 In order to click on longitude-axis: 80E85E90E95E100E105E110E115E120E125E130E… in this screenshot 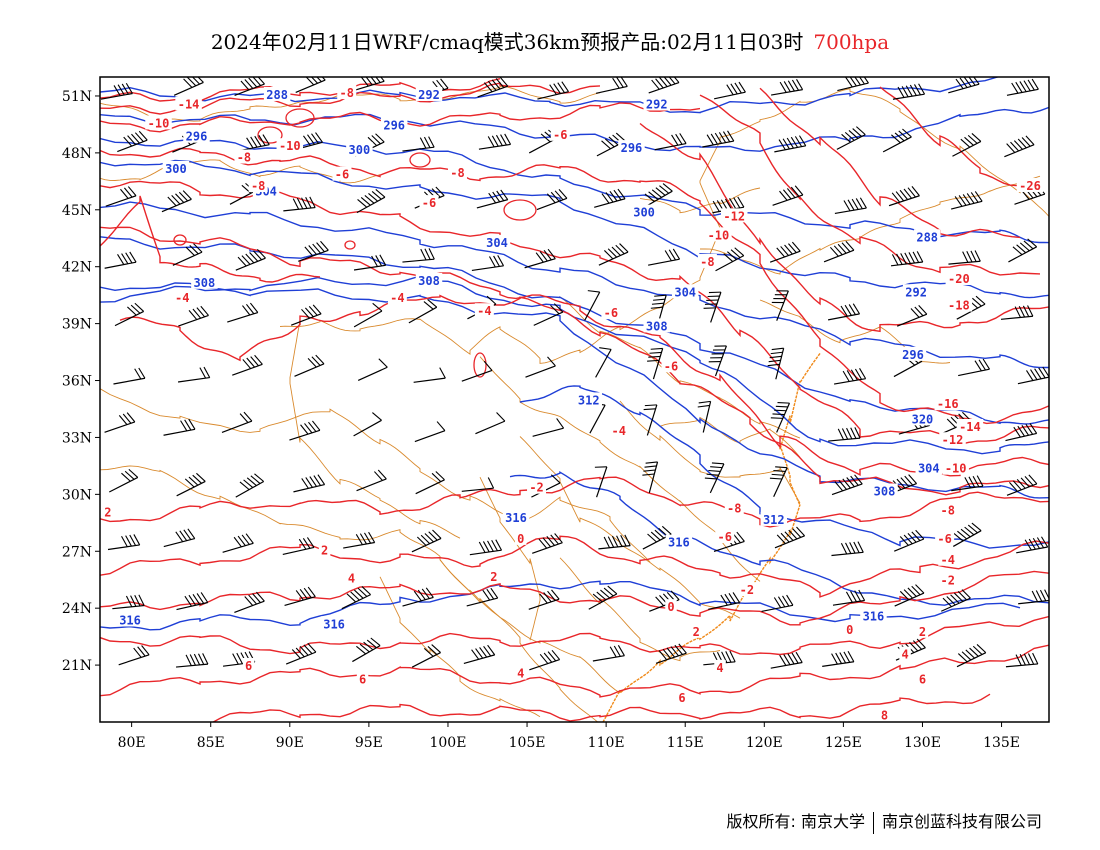, I will do `click(569, 736)`.